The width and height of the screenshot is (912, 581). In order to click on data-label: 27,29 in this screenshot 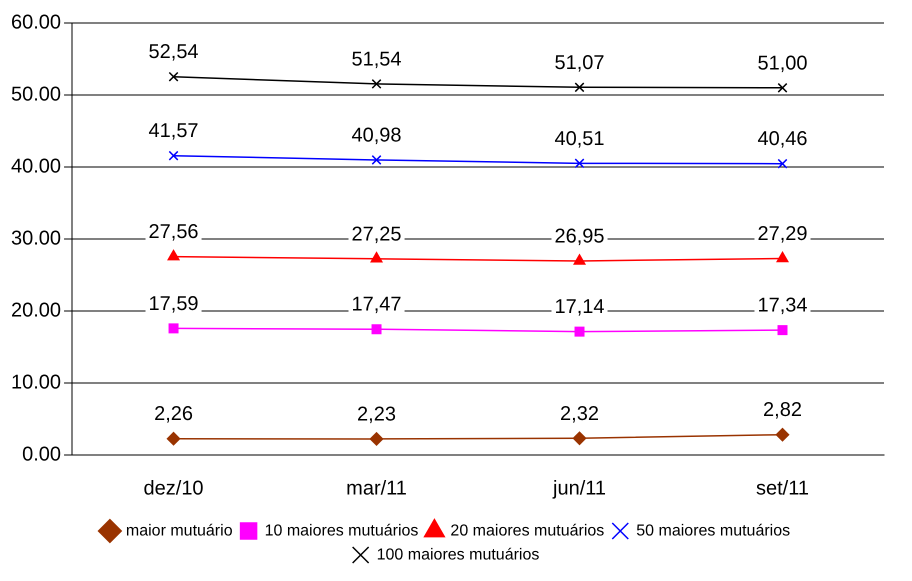, I will do `click(782, 234)`.